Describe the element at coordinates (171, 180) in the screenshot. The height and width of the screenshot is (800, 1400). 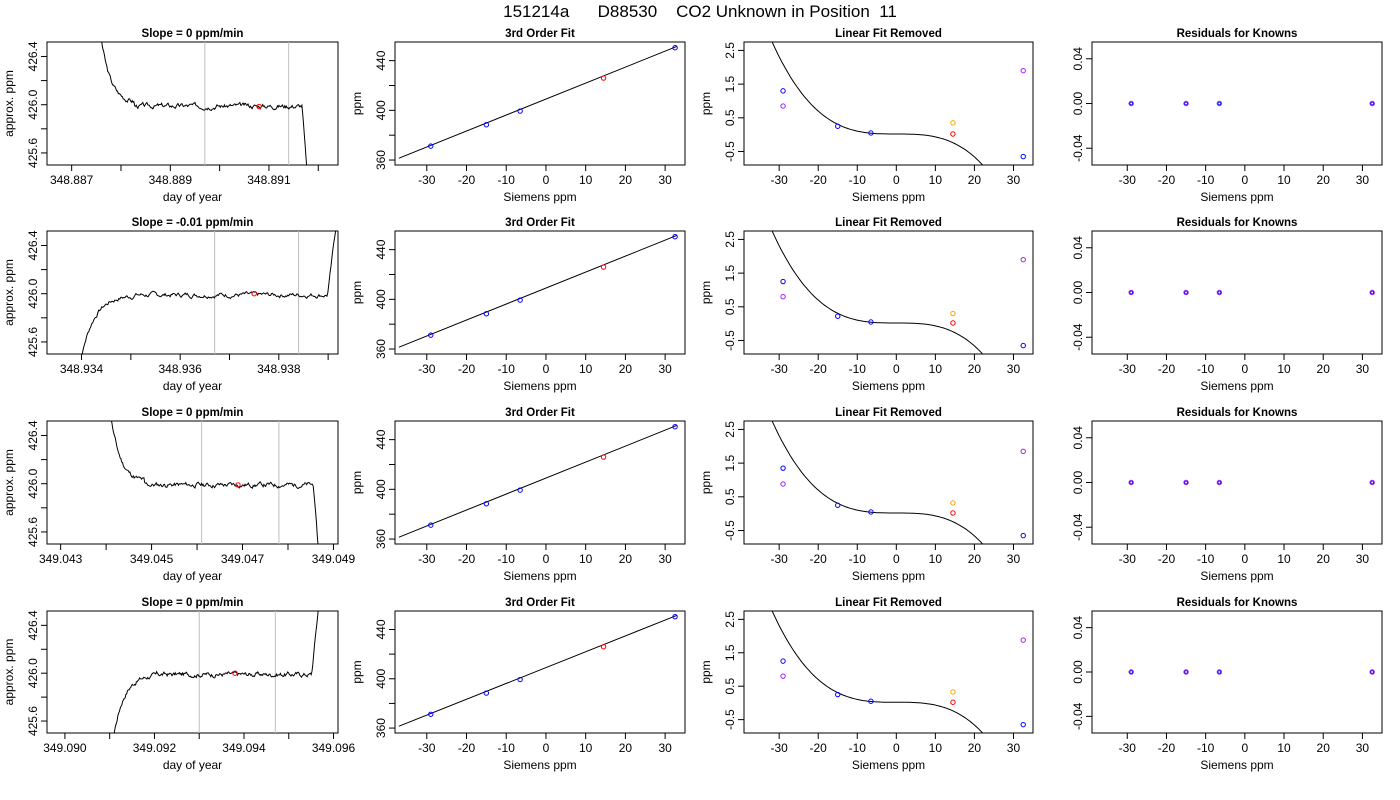
I see `x-tick-label: 348.889` at that location.